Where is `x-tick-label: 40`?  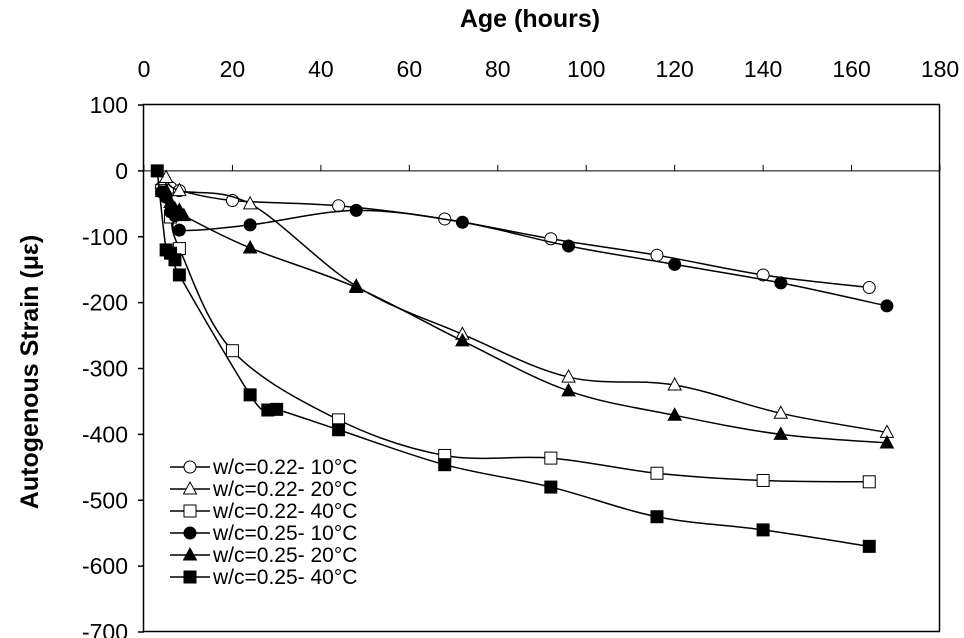
x-tick-label: 40 is located at coordinates (321, 69).